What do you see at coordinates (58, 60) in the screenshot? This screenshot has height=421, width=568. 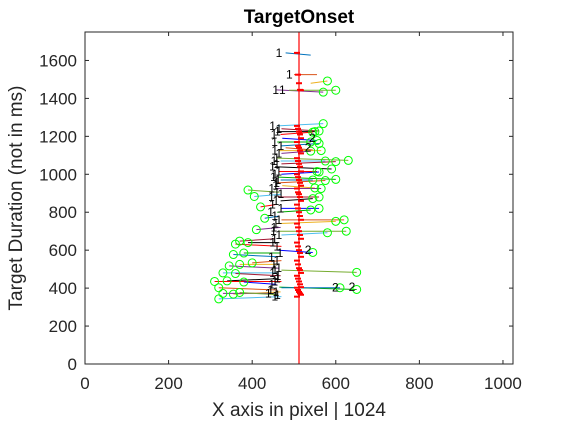 I see `y-tick-label: 1600` at bounding box center [58, 60].